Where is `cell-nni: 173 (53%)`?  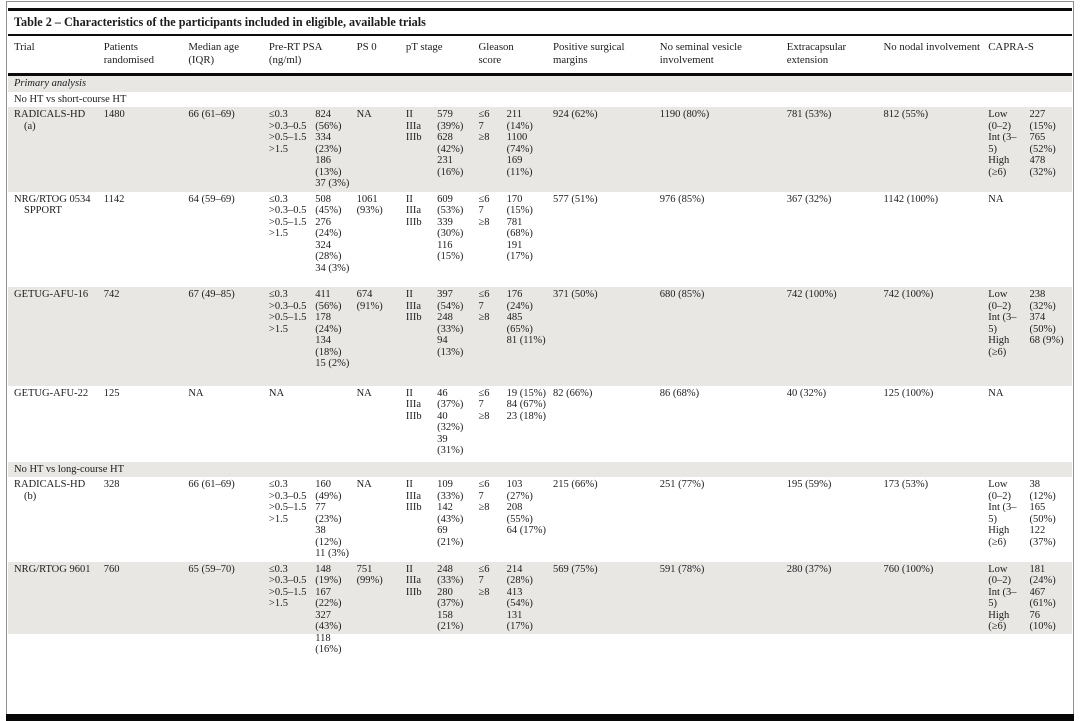
cell-nni: 173 (53%) is located at coordinates (906, 484).